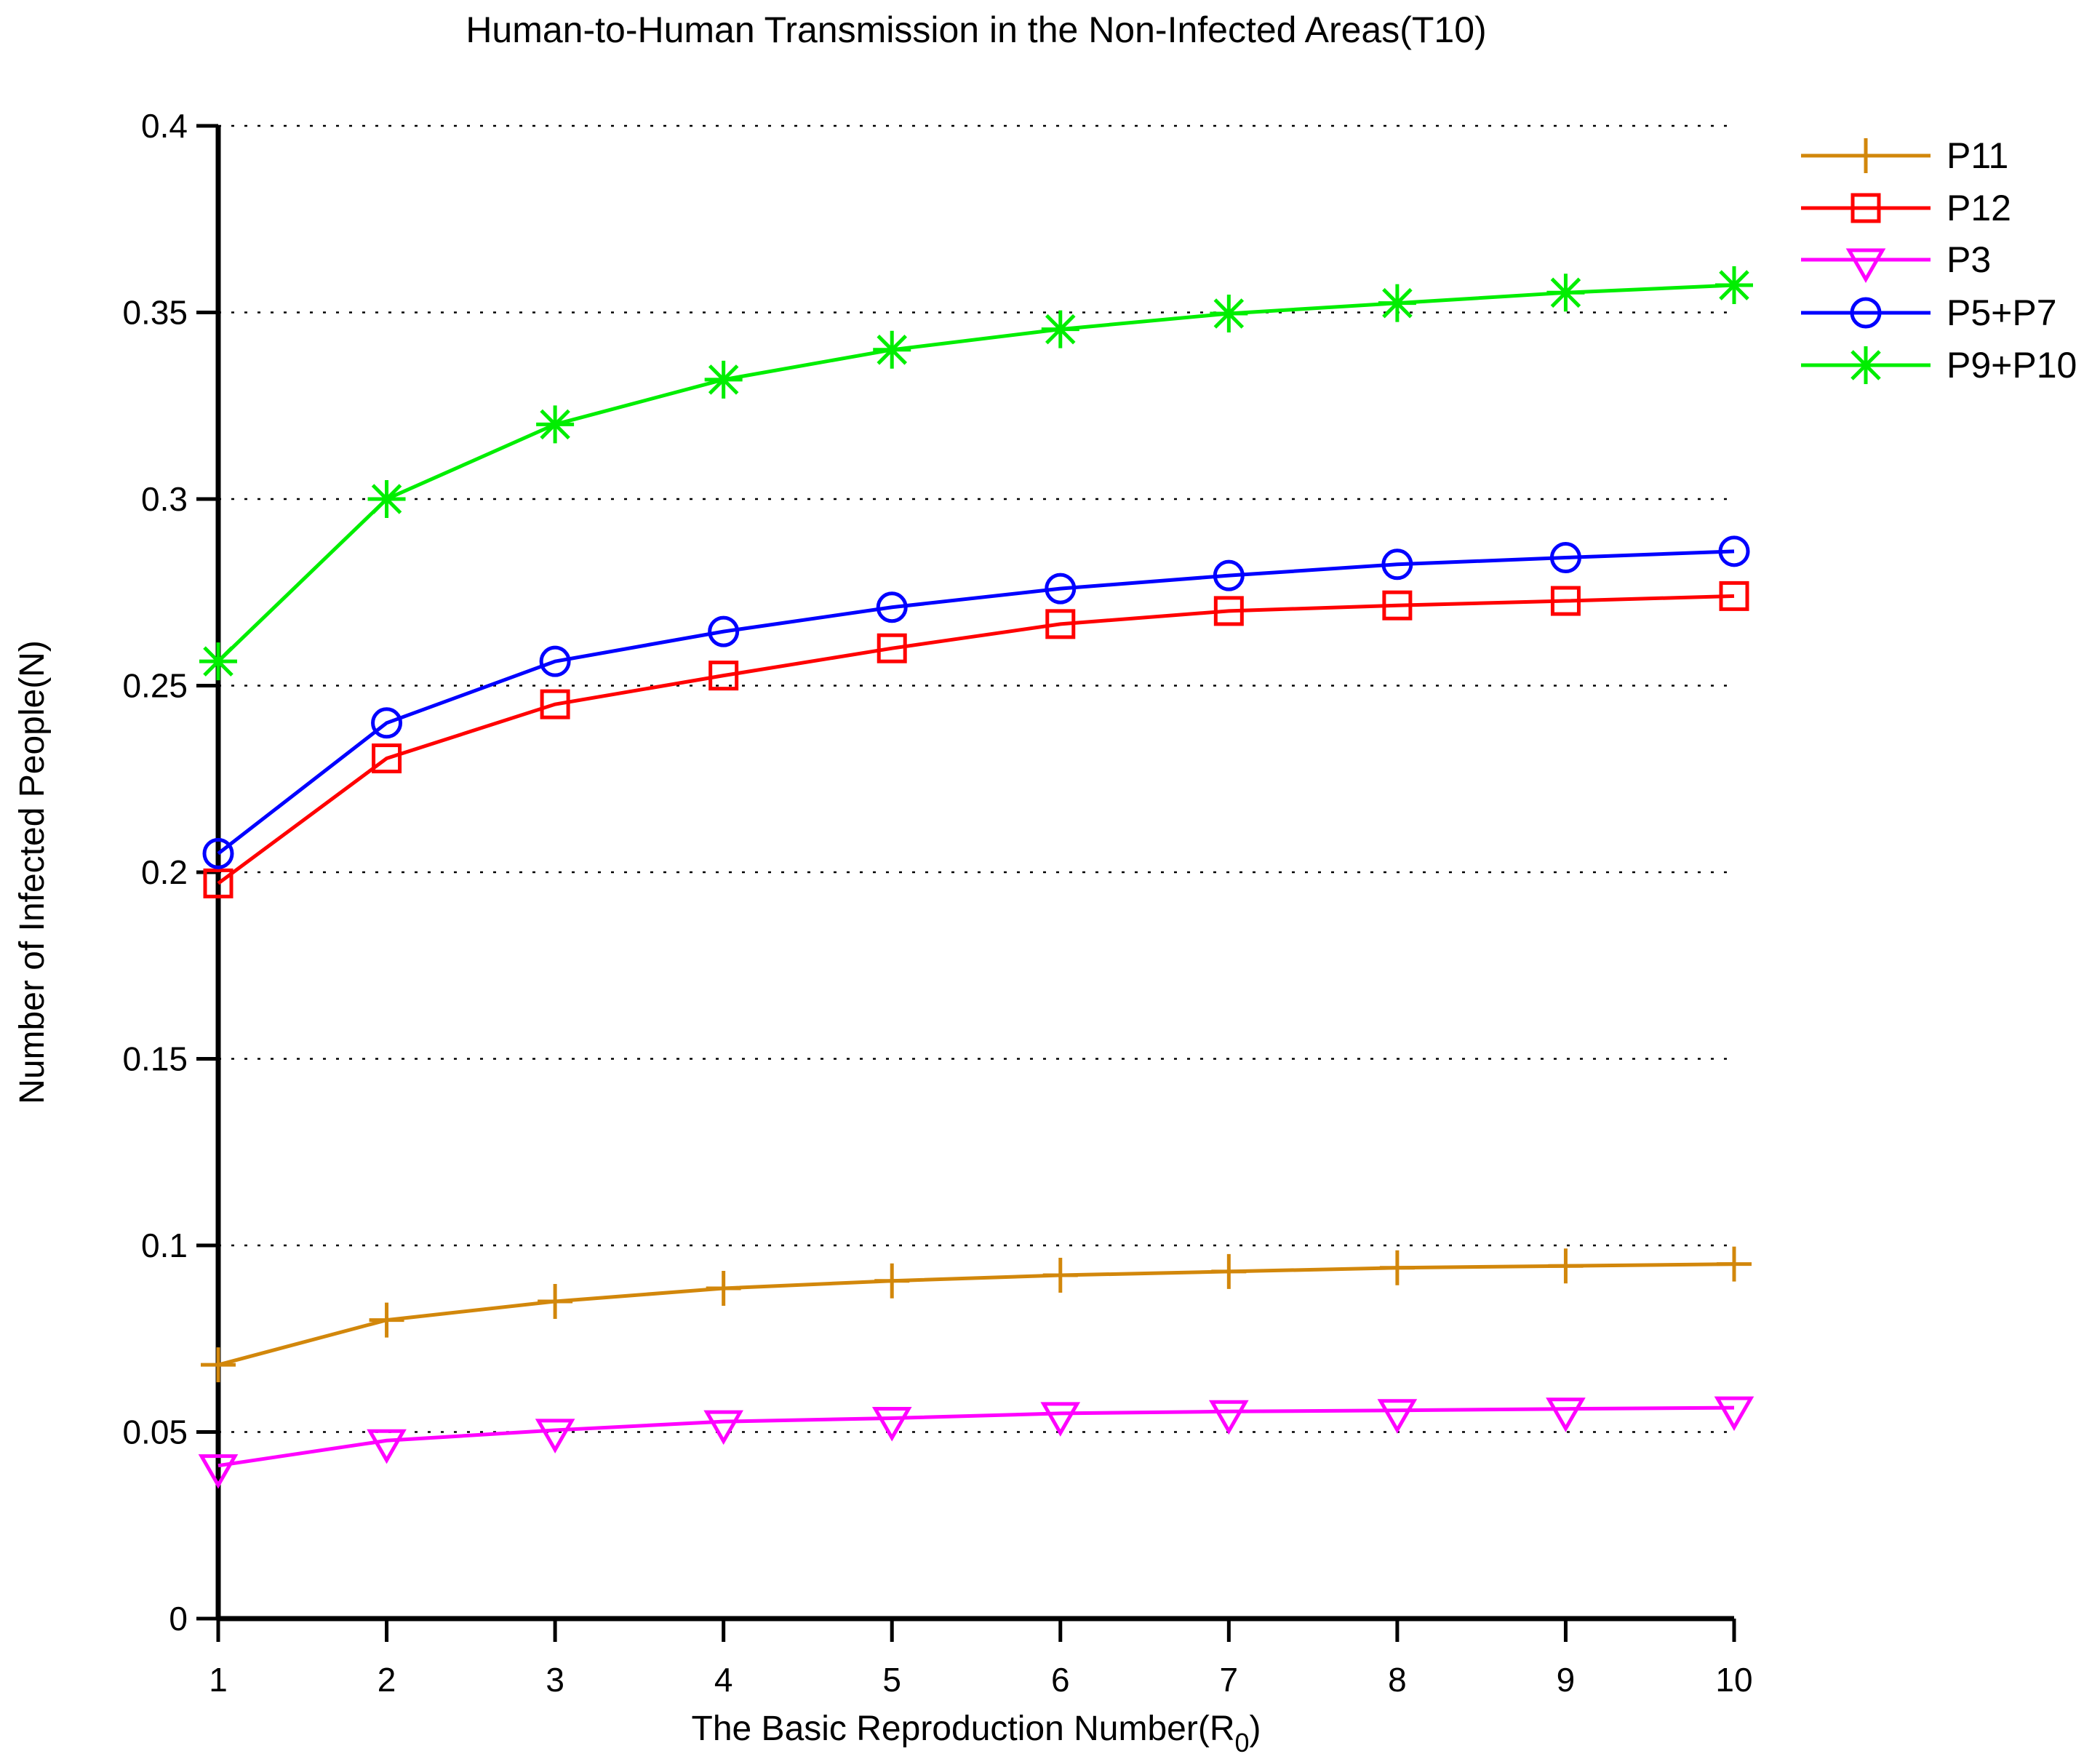 The height and width of the screenshot is (1759, 2100). I want to click on marker-P12-x4, so click(723, 676).